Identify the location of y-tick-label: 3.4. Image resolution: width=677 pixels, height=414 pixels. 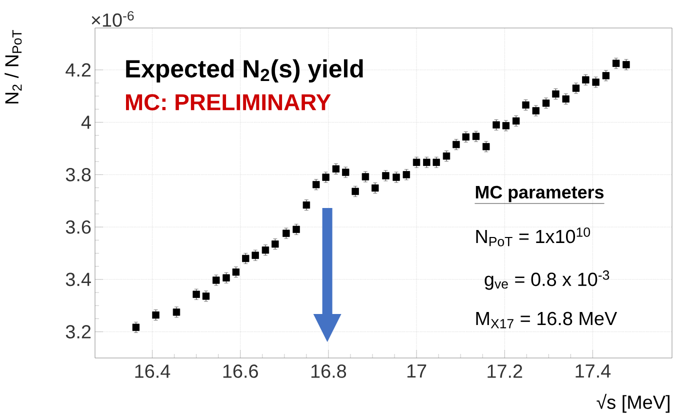
(78, 279).